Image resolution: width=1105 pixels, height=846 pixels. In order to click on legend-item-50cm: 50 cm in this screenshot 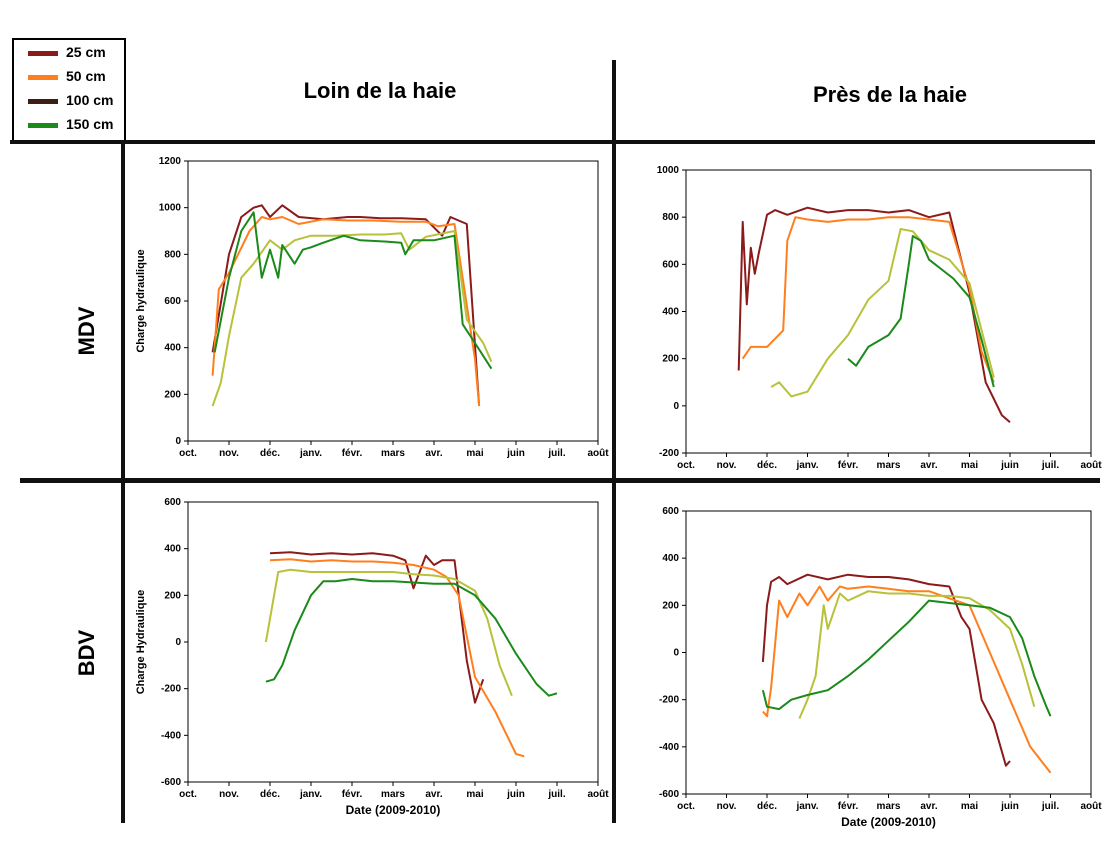, I will do `click(69, 77)`.